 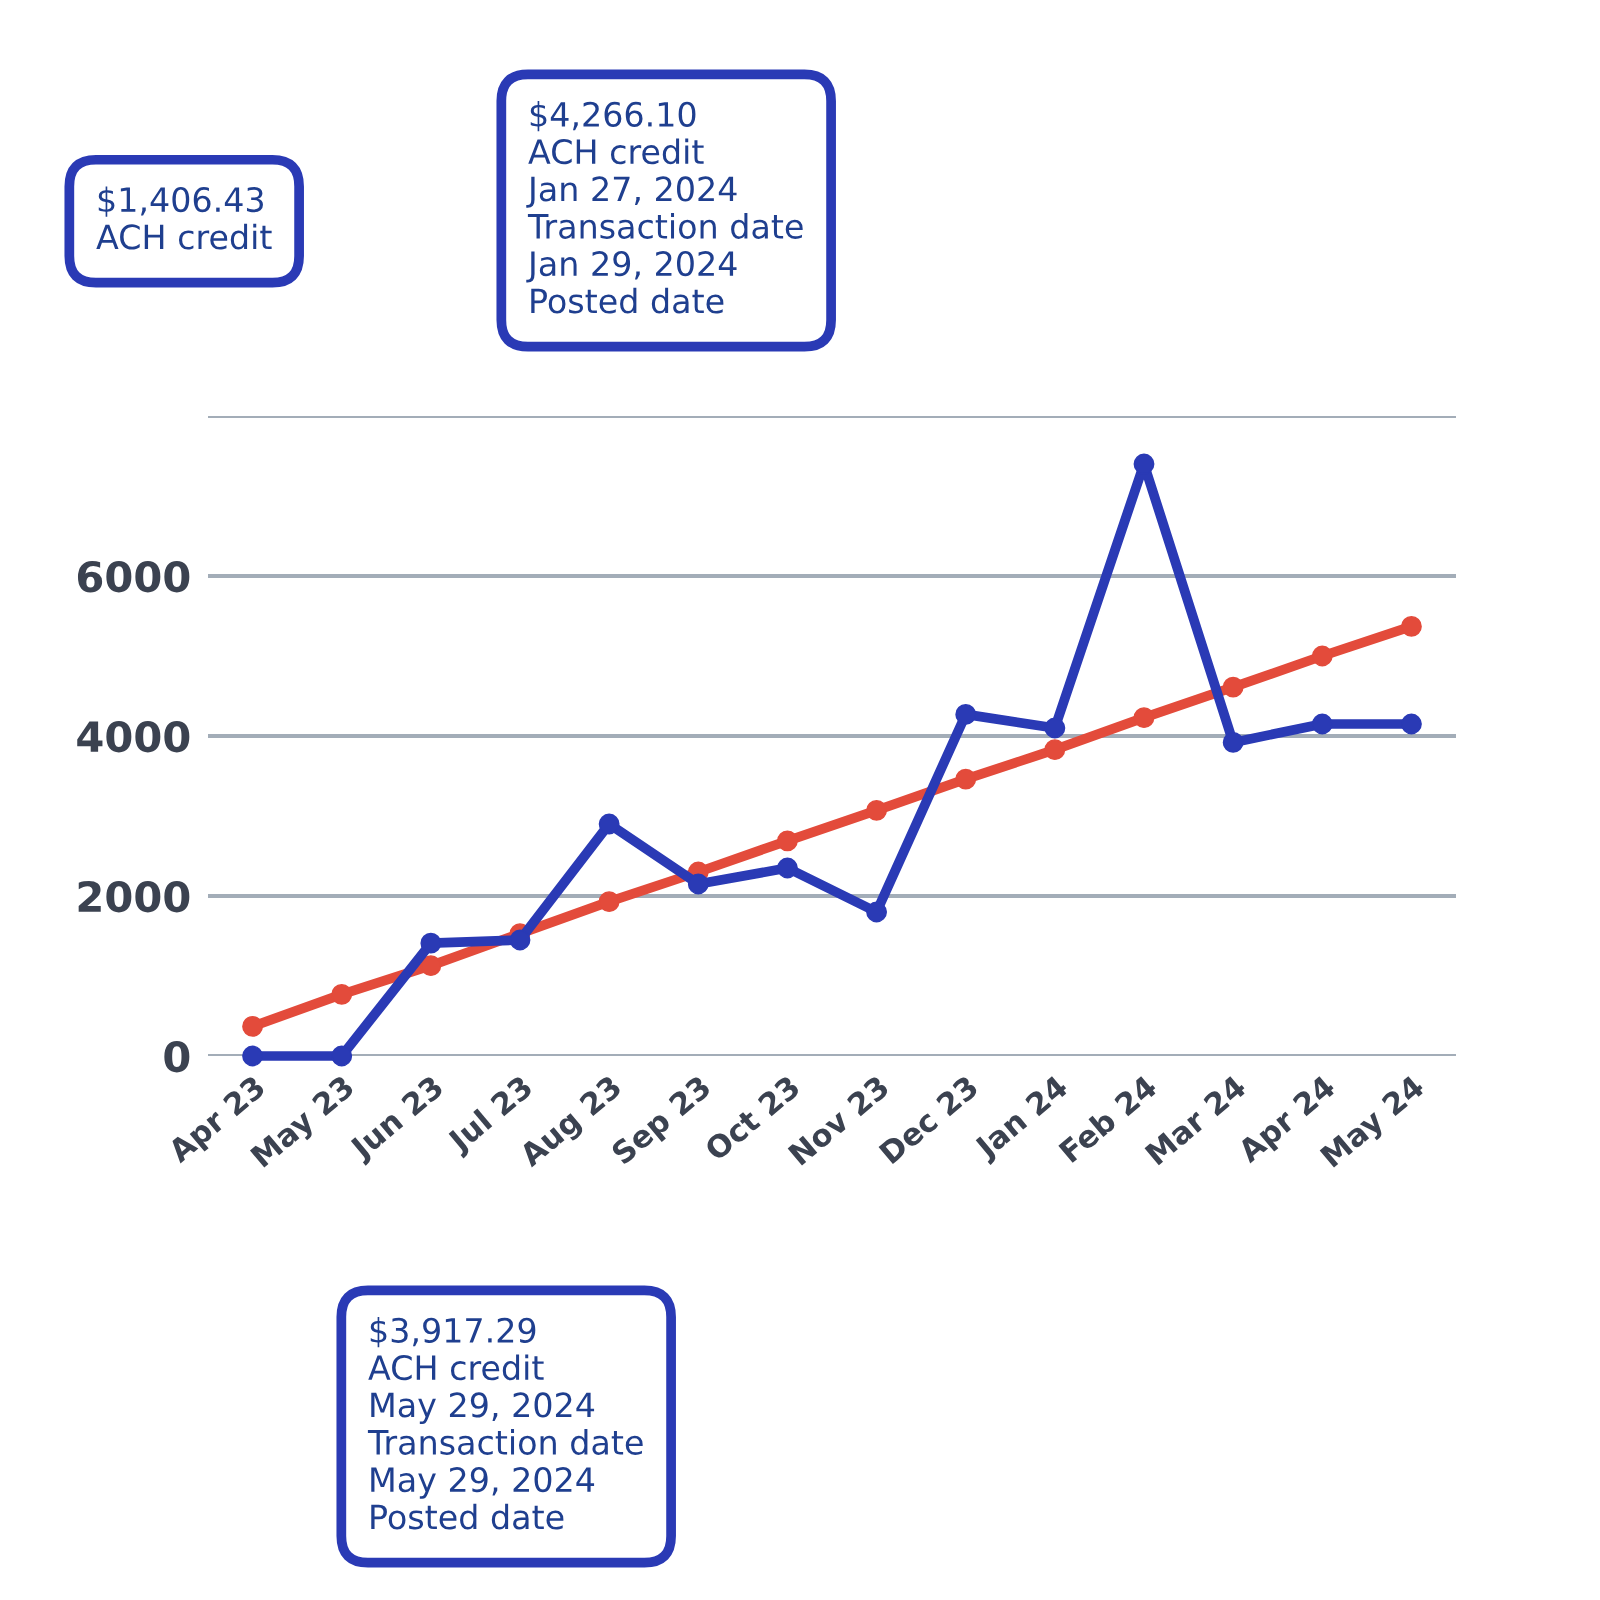 I want to click on y-tick-label: 4000, so click(x=133, y=736).